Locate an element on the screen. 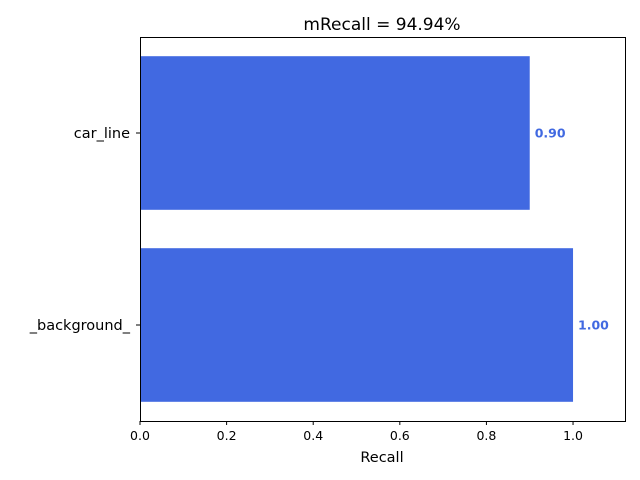  x-tick-label: 0.6 is located at coordinates (400, 435).